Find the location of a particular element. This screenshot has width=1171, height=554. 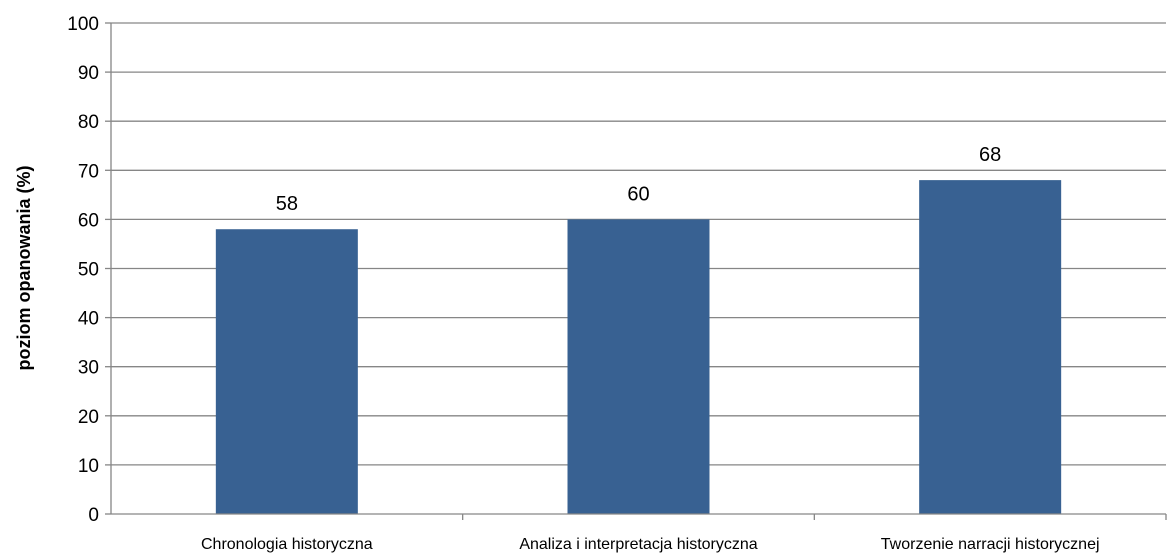

x-category-label: Tworzenie narracji historycznej is located at coordinates (990, 544).